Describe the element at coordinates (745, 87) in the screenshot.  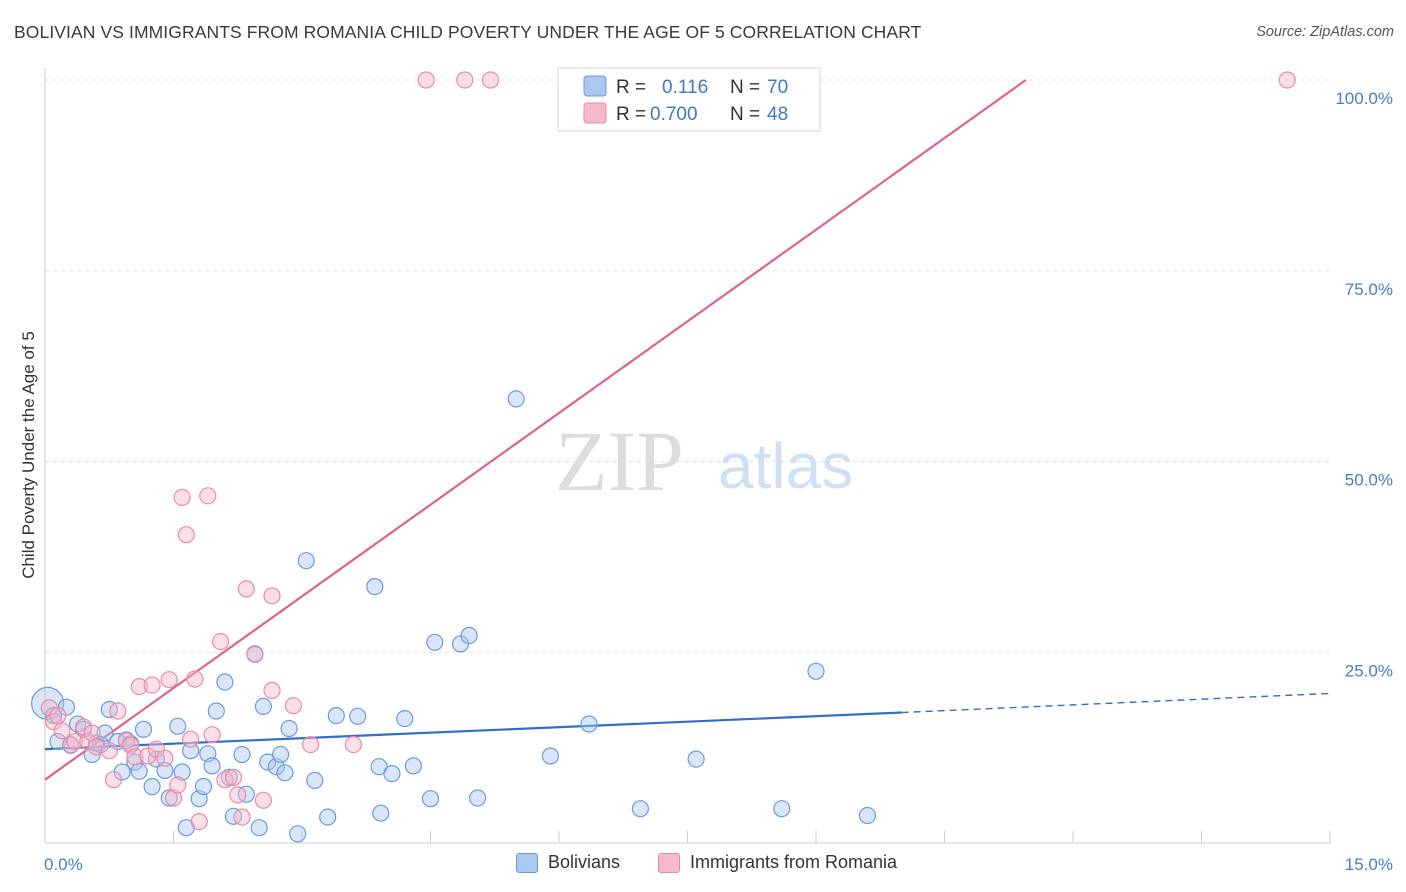
I see `legend-n-label-1: N =` at that location.